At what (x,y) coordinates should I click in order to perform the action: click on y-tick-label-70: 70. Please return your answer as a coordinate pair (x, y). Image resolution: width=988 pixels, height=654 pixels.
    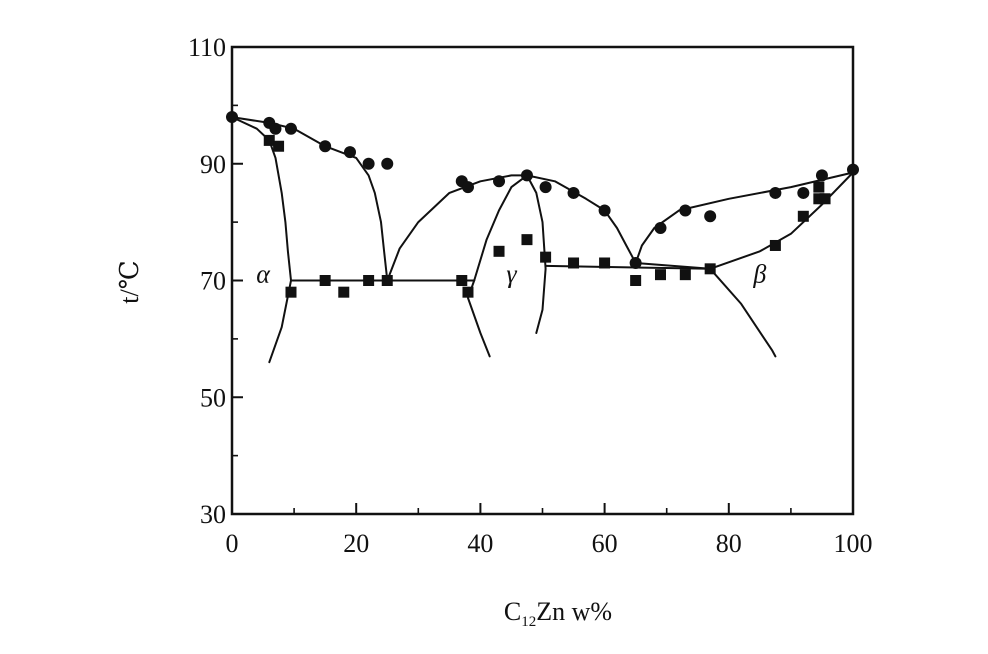
    Looking at the image, I should click on (213, 281).